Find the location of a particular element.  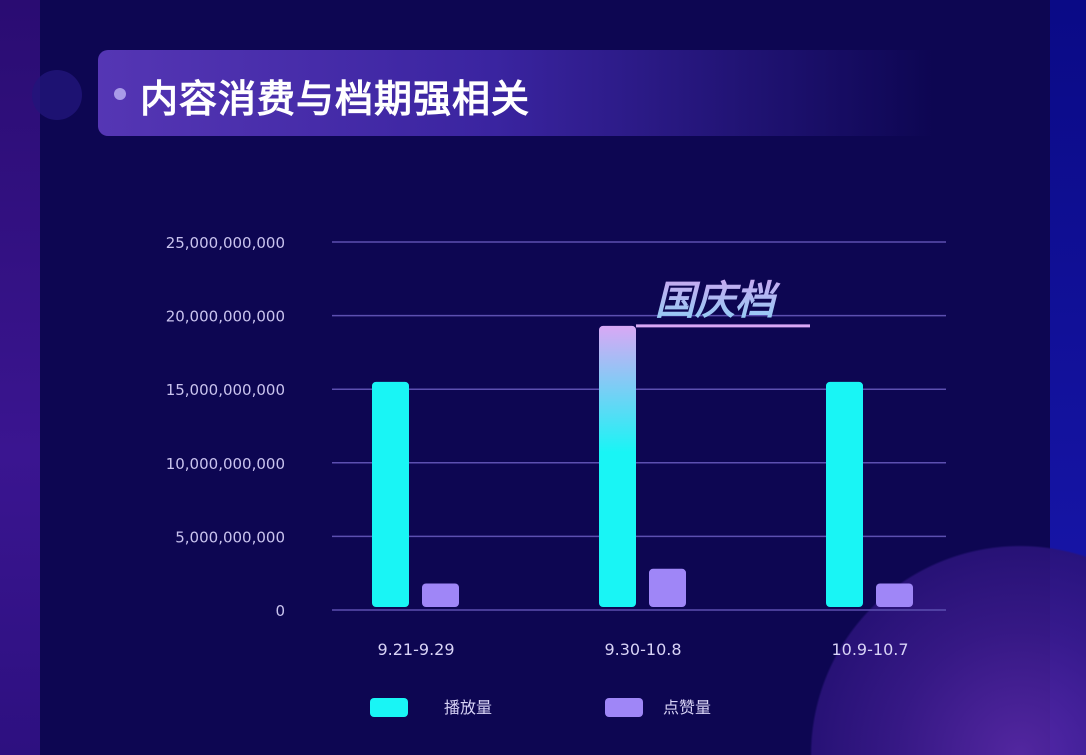

y-tick-label: 25,000,000,000 is located at coordinates (225, 243).